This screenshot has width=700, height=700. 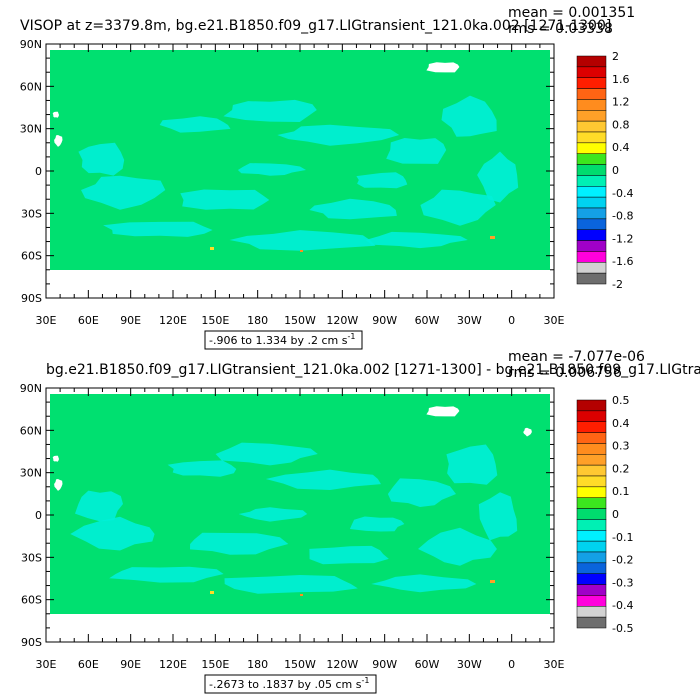 I want to click on mean-label: mean = -7.077e-06, so click(x=576, y=357).